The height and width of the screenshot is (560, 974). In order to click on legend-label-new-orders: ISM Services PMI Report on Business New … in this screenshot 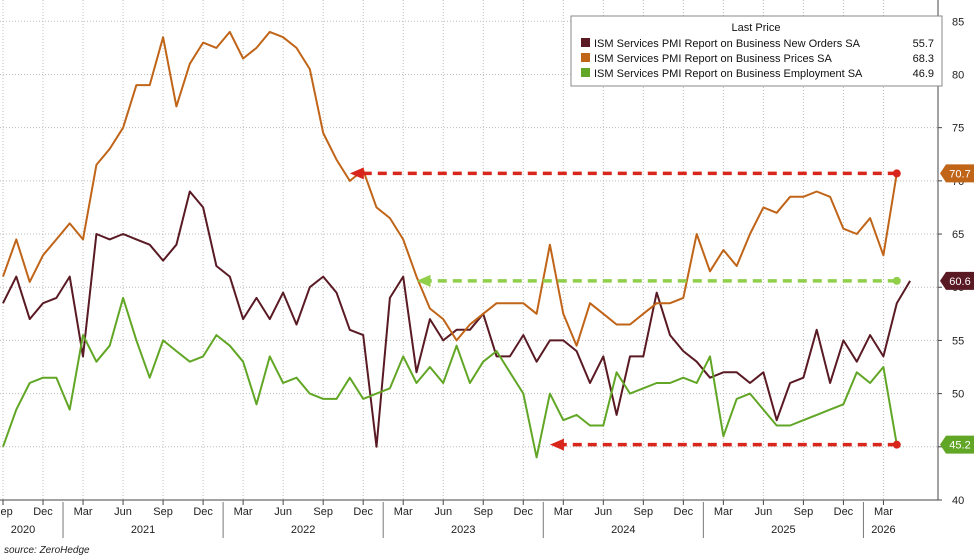, I will do `click(727, 44)`.